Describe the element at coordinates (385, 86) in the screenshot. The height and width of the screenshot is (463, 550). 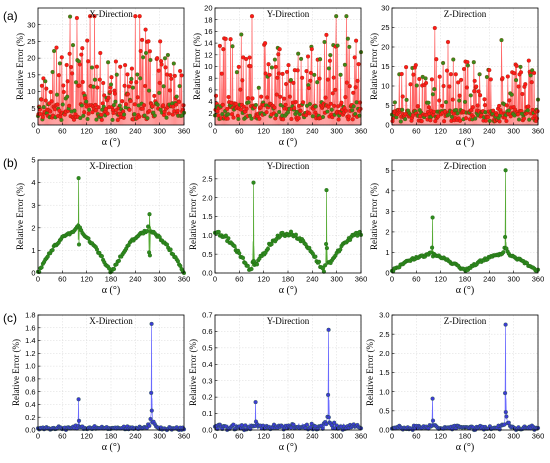
I see `y-tick-label: 10` at that location.